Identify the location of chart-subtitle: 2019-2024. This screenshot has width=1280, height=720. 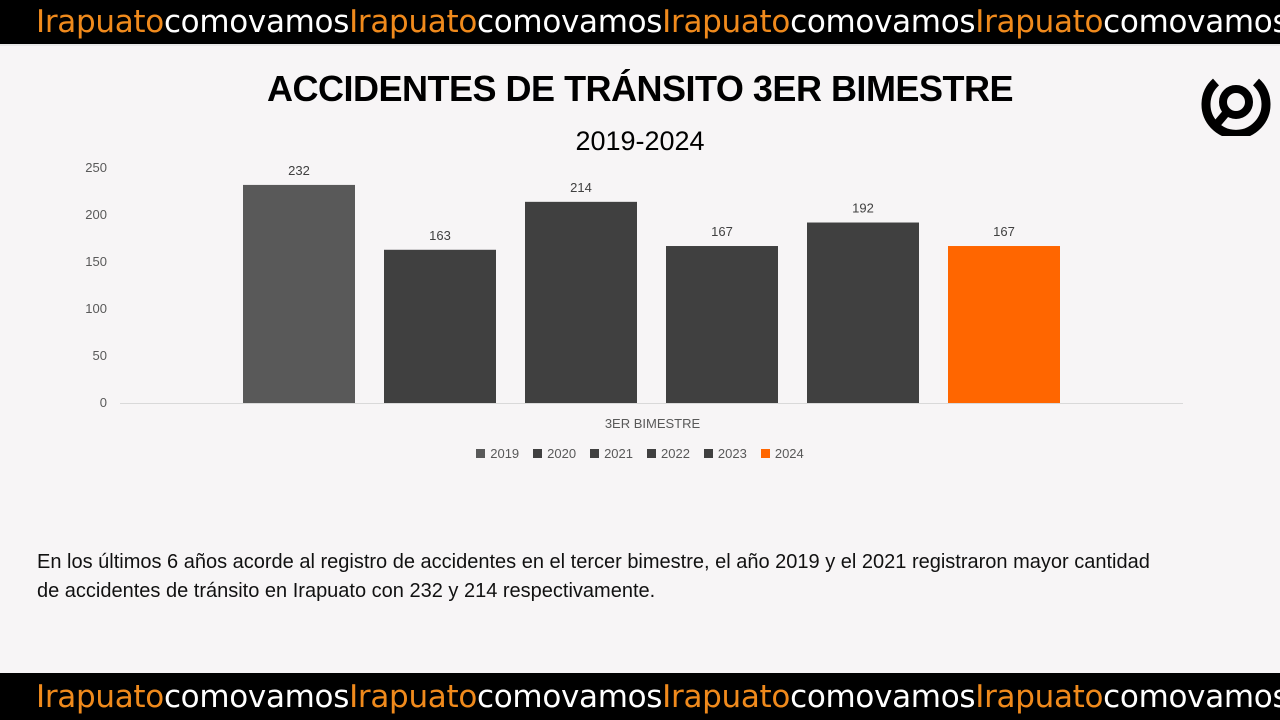
(640, 141).